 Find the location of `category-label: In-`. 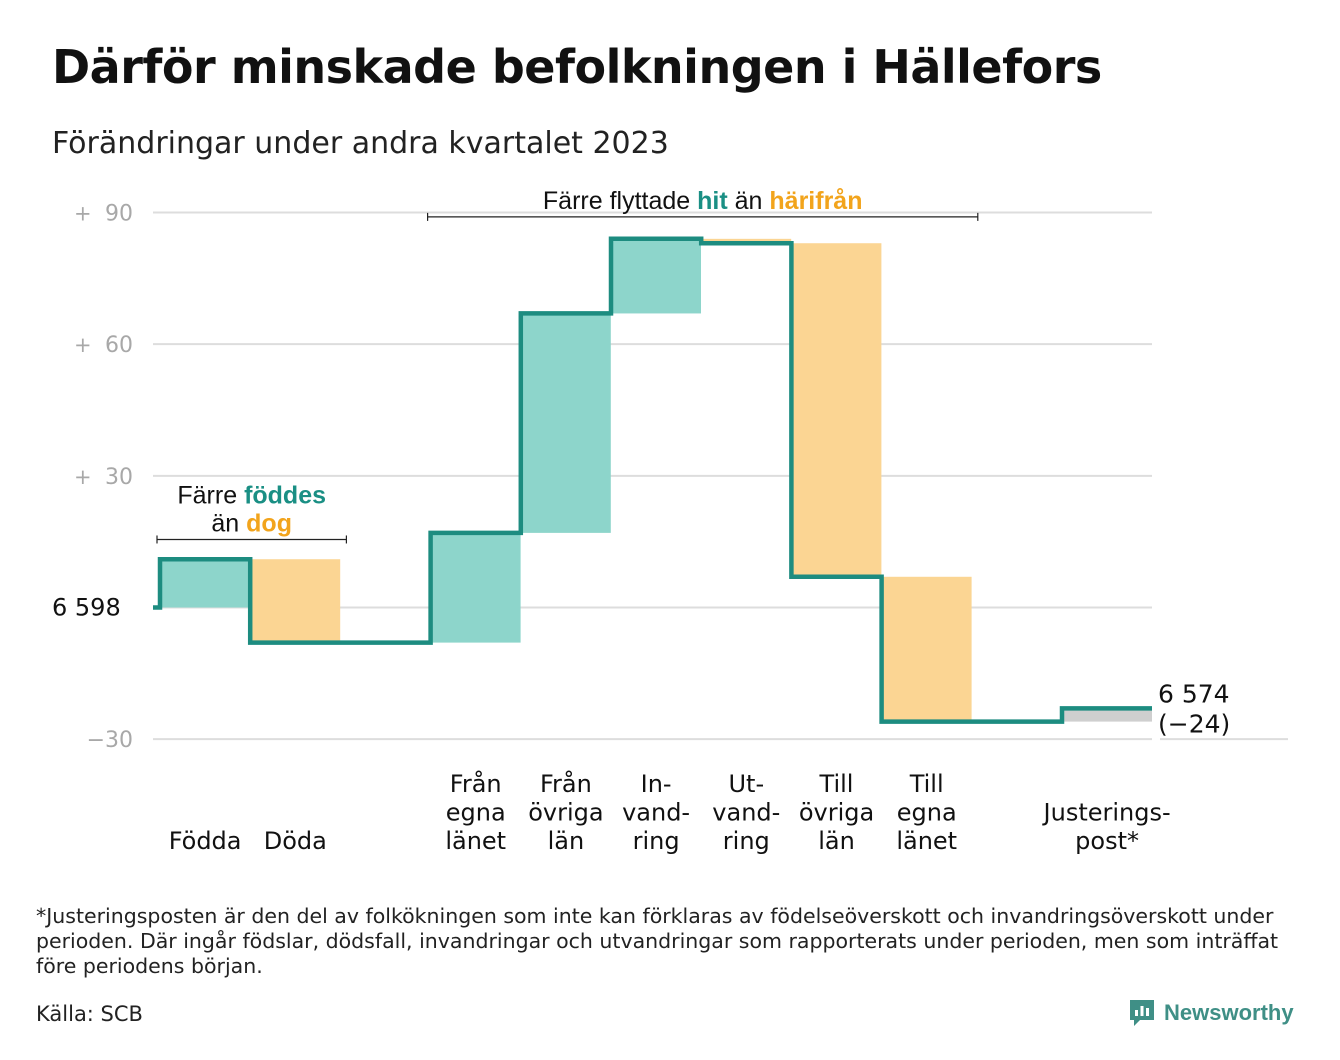

category-label: In- is located at coordinates (656, 784).